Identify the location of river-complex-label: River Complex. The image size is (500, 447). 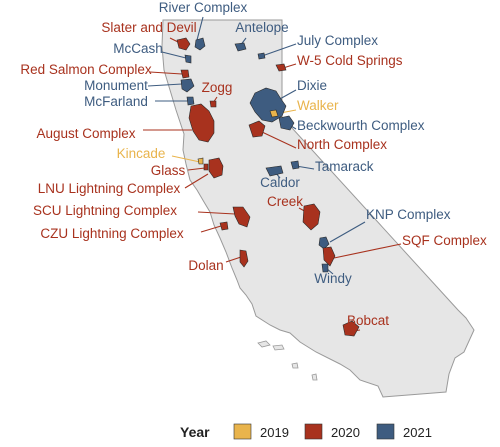
(203, 7).